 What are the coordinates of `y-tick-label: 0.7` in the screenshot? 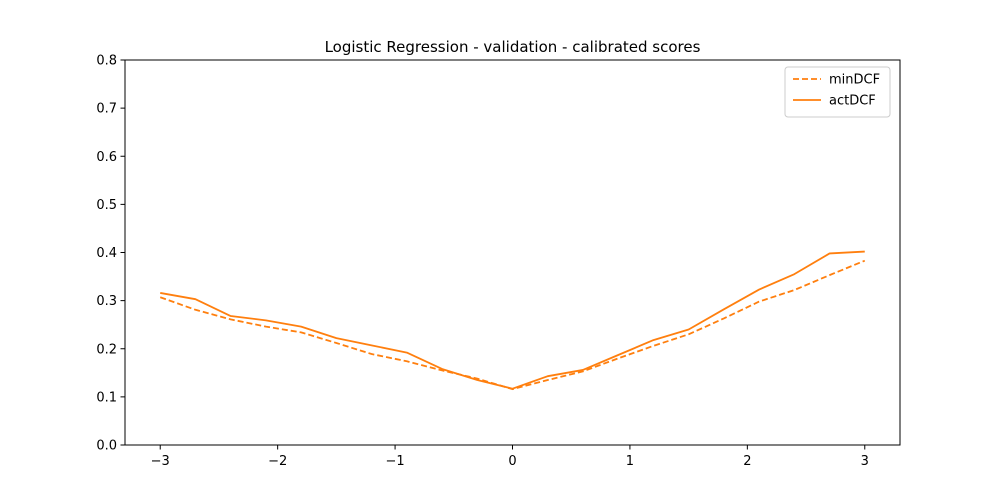 It's located at (106, 109).